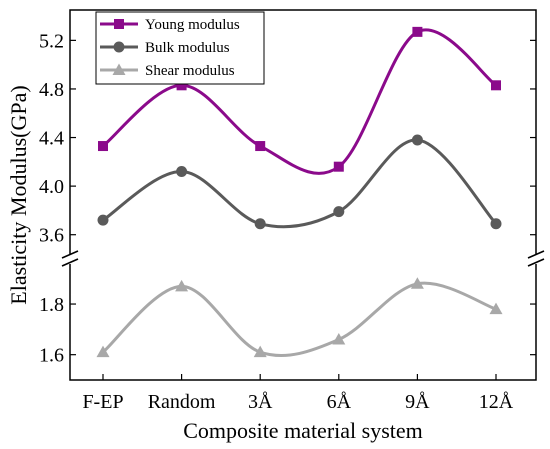 This screenshot has height=449, width=550. What do you see at coordinates (187, 48) in the screenshot?
I see `legend-label: Bulk modulus` at bounding box center [187, 48].